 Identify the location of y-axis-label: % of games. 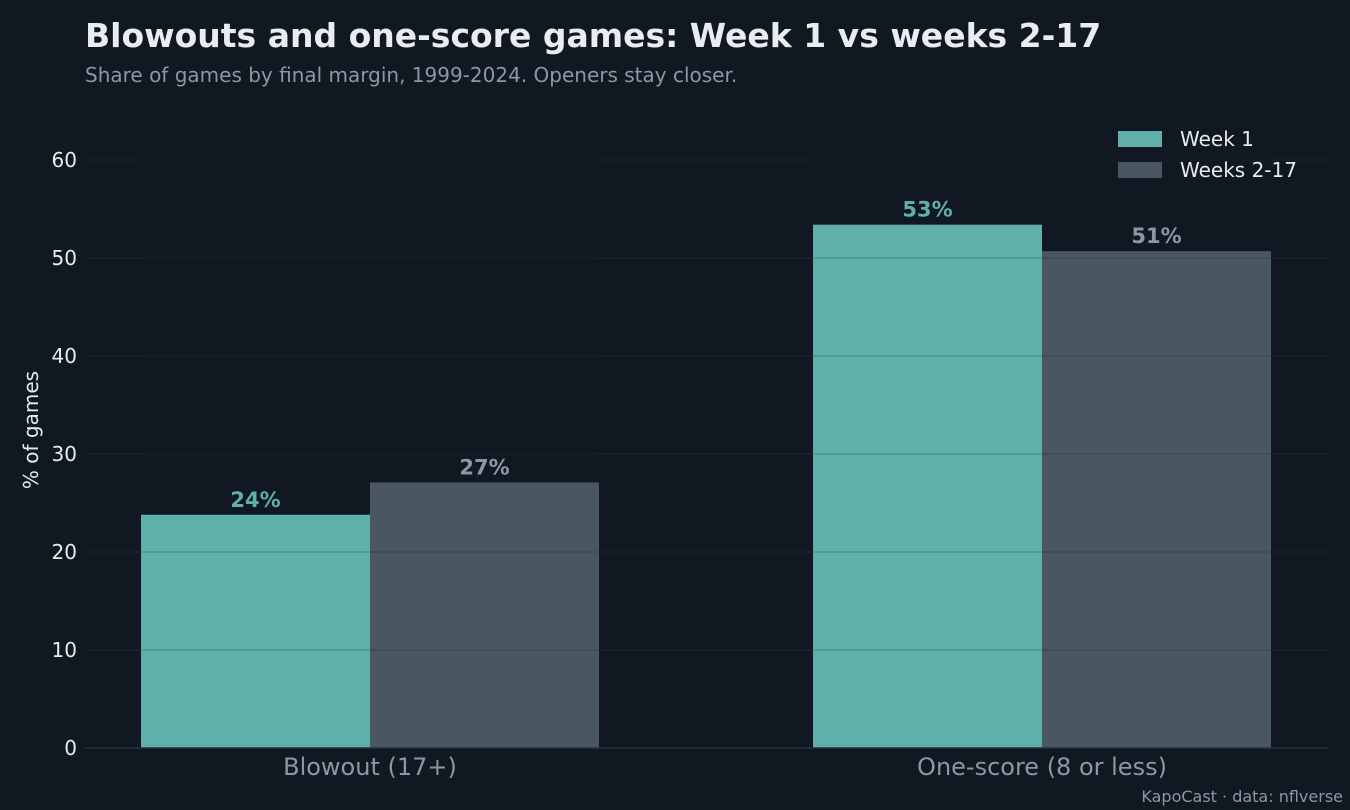
(31, 430).